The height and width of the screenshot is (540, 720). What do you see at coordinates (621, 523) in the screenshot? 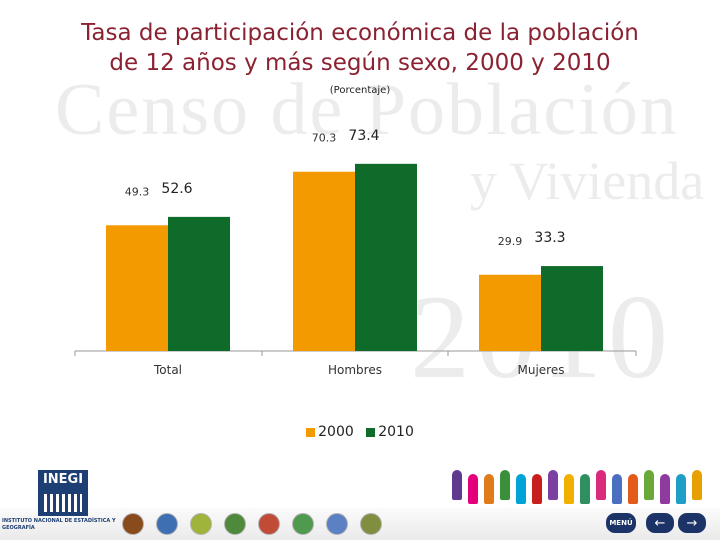
I see `menu-button: MENÚ` at bounding box center [621, 523].